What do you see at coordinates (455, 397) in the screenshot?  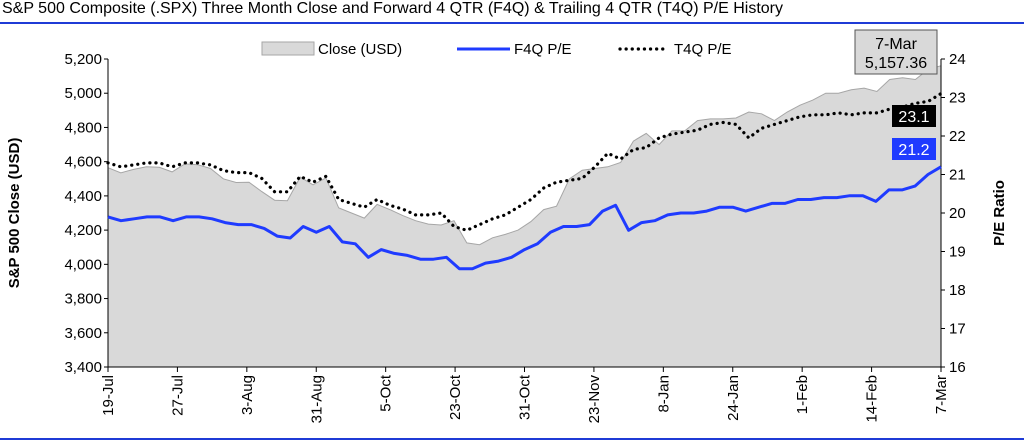 I see `x-tick-label: 23-Oct` at bounding box center [455, 397].